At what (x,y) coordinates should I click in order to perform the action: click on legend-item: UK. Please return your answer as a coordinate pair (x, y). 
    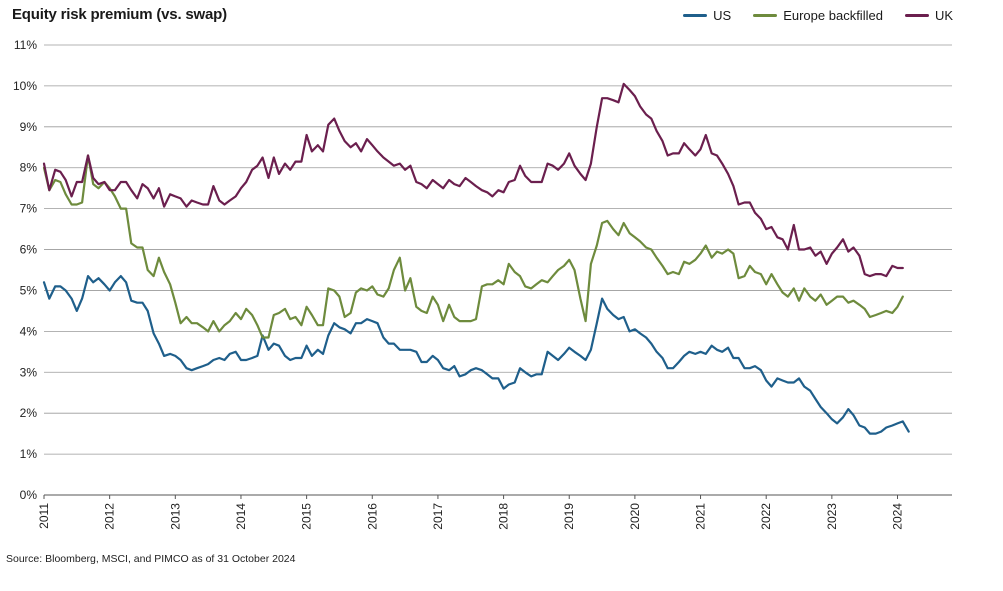
    Looking at the image, I should click on (928, 15).